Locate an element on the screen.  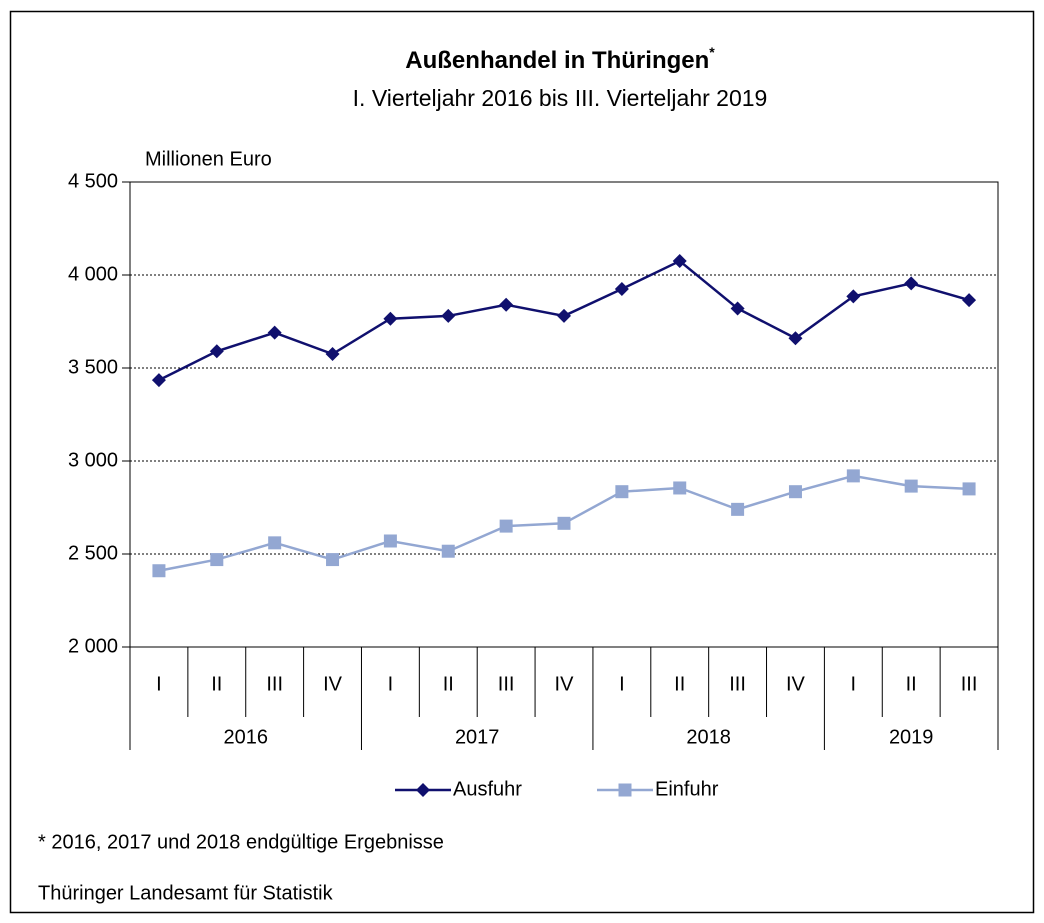
chart-title: Außenhandel in Thüringen* is located at coordinates (560, 59).